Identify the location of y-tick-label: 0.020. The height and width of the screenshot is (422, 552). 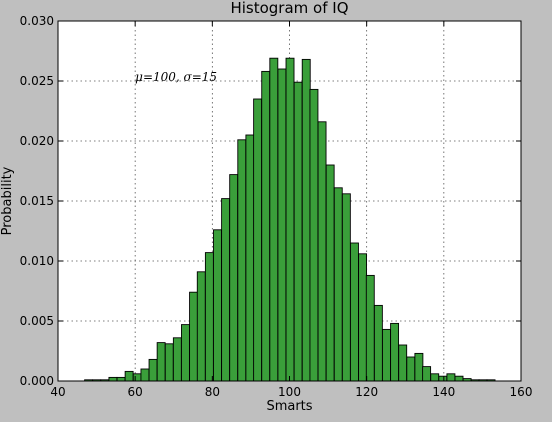
(37, 141).